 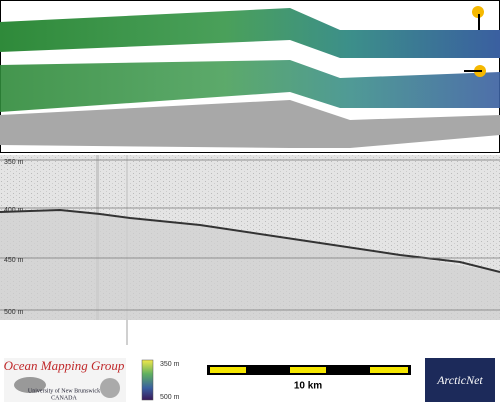 I want to click on colorbar-label: 350 m, so click(x=170, y=364).